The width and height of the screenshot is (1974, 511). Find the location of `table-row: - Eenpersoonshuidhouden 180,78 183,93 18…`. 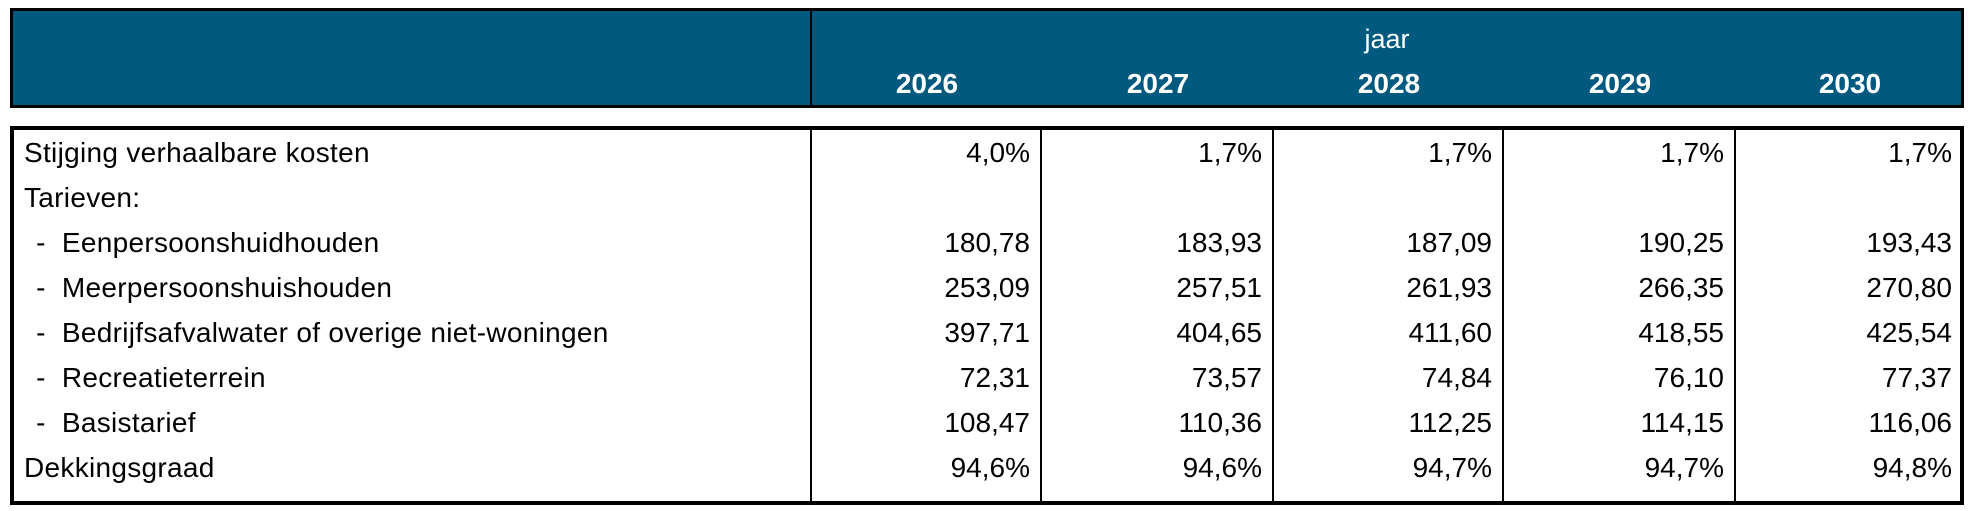

table-row: - Eenpersoonshuidhouden 180,78 183,93 18… is located at coordinates (987, 242).